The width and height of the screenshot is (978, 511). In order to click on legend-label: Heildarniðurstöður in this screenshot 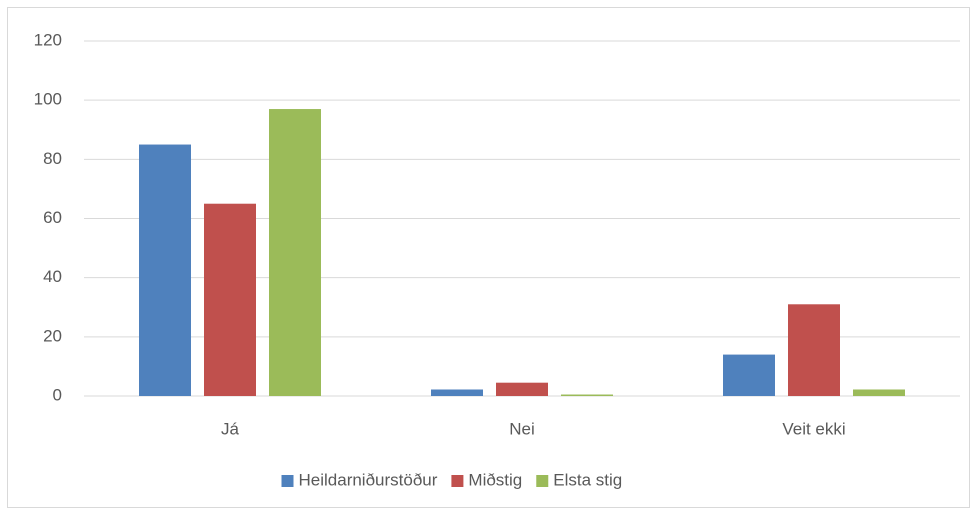, I will do `click(368, 479)`.